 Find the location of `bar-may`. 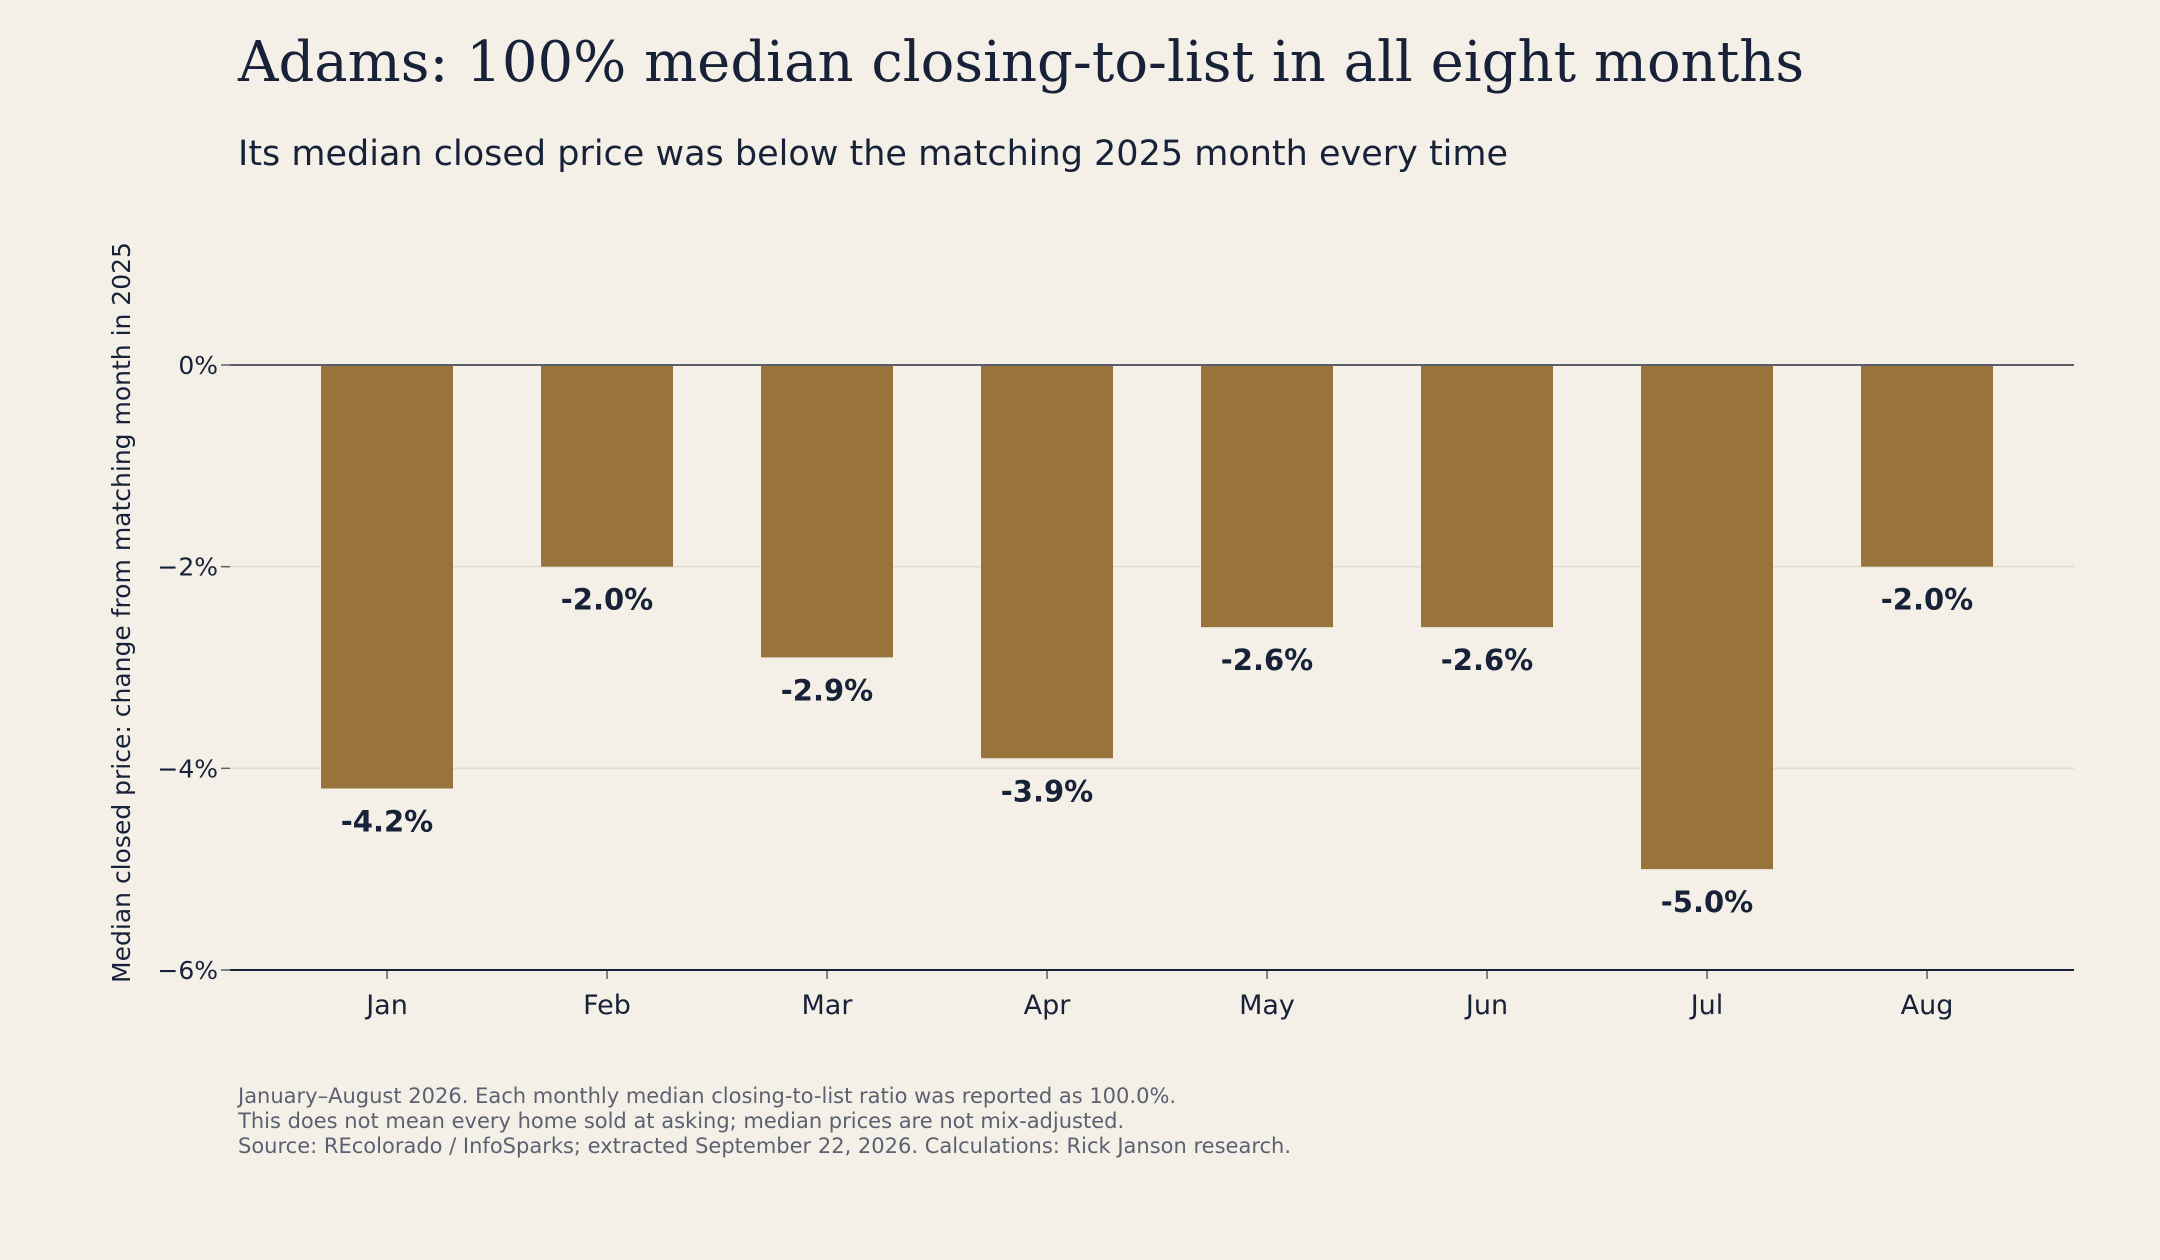

bar-may is located at coordinates (1267, 496).